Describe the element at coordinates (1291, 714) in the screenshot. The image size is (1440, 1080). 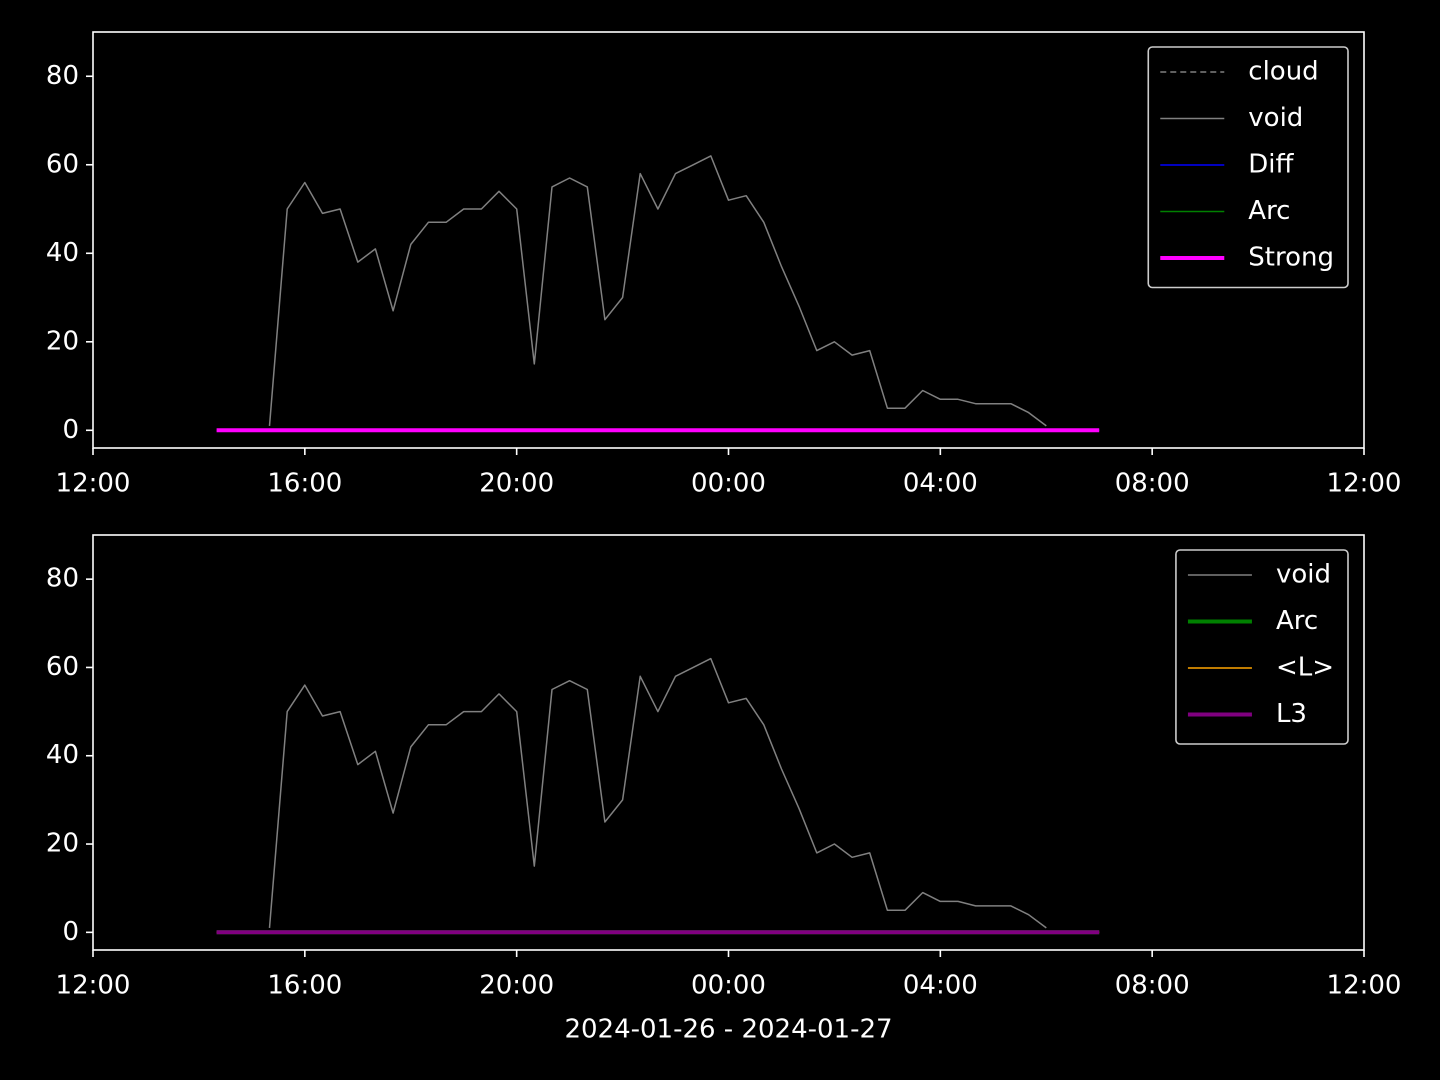
I see `legend-label: L3` at that location.